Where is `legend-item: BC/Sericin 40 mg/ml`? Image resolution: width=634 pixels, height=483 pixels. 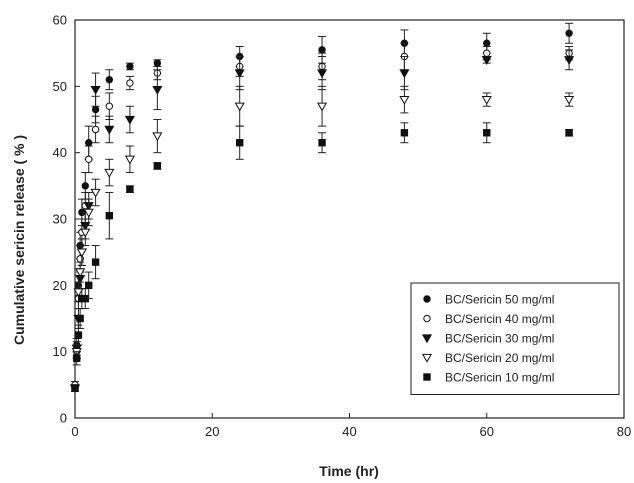
legend-item: BC/Sericin 40 mg/ml is located at coordinates (488, 319).